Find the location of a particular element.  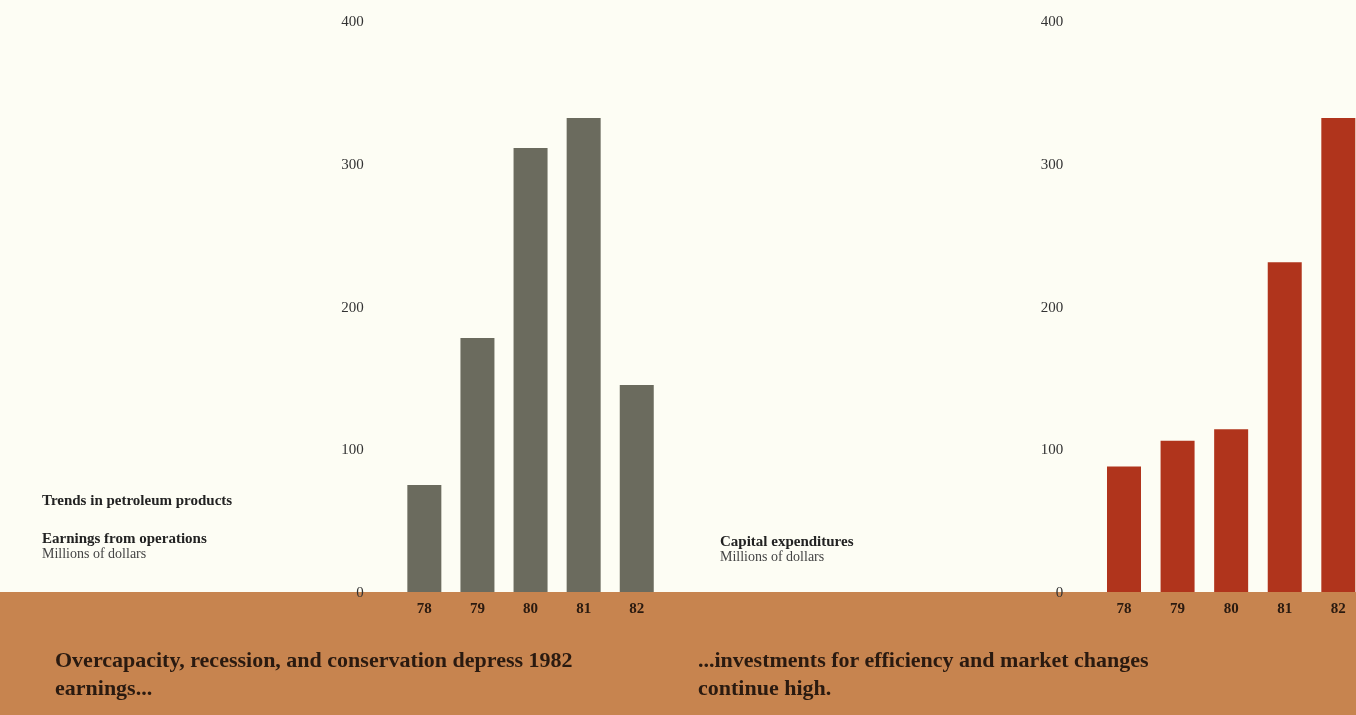

text: ...investments for efficiency and market changes continue high. is located at coordinates (926, 673).